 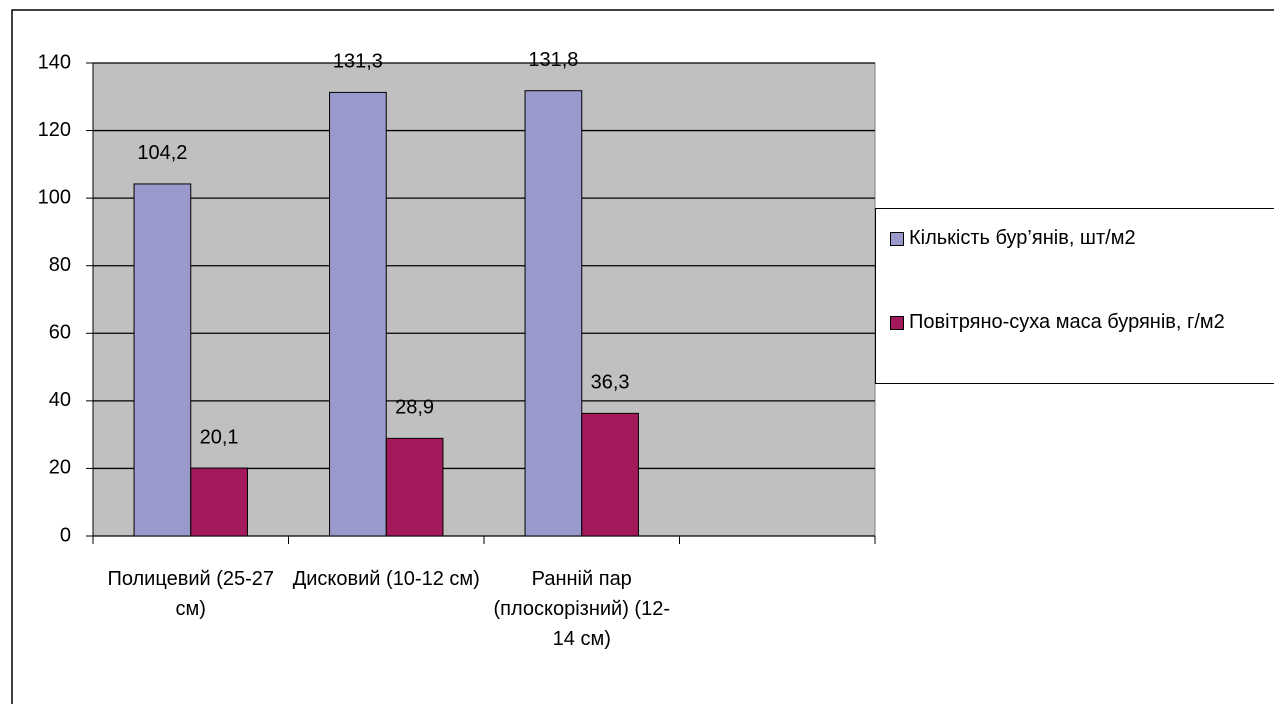 What do you see at coordinates (219, 437) in the screenshot?
I see `data-label: 20,1` at bounding box center [219, 437].